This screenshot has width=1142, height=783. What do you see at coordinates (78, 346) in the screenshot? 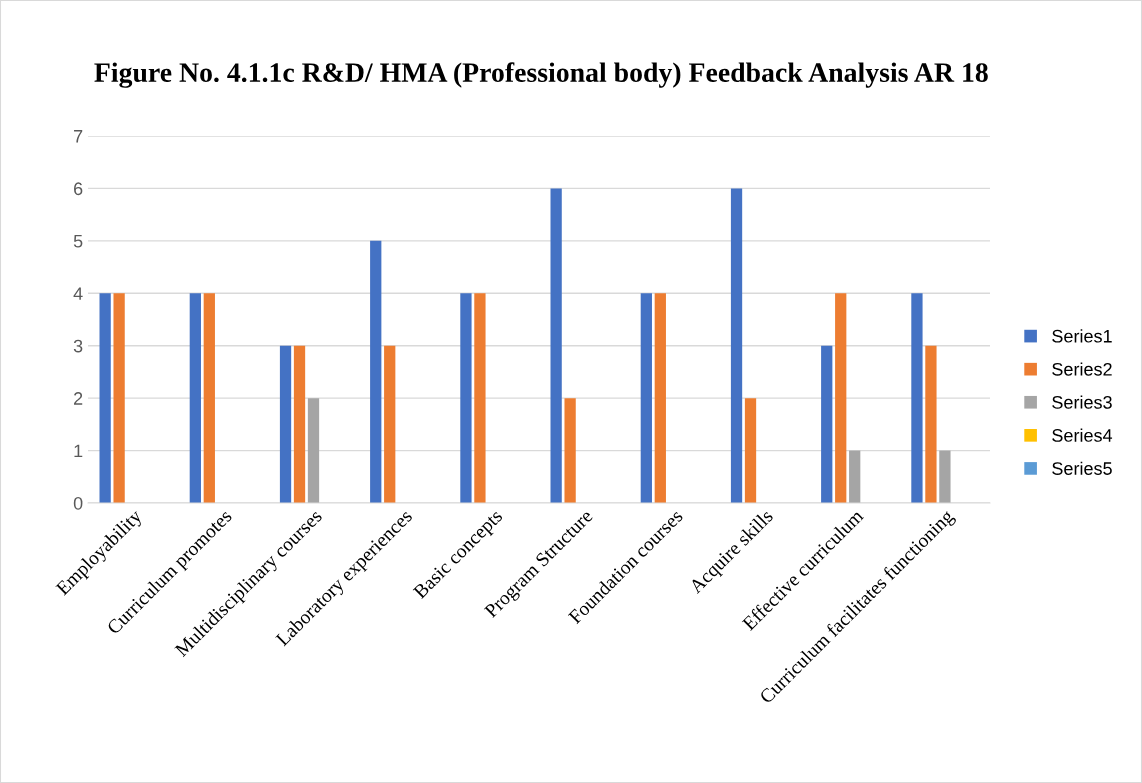
I see `y-tick-label: 3` at bounding box center [78, 346].